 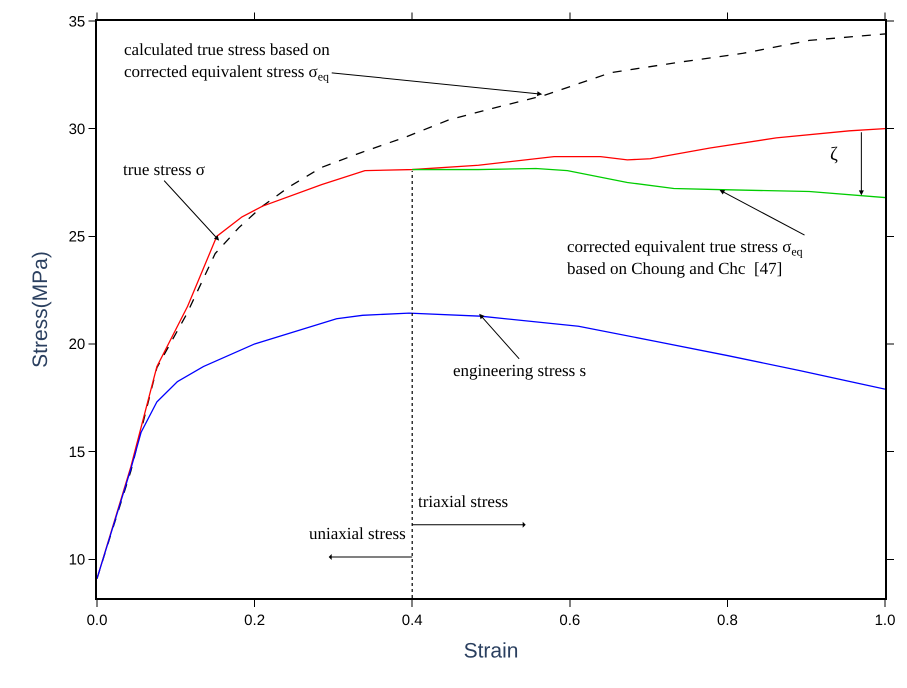 I want to click on annotation: calculated true stress based on corrected equivalent stress σ$_{eq}$, so click(x=227, y=62).